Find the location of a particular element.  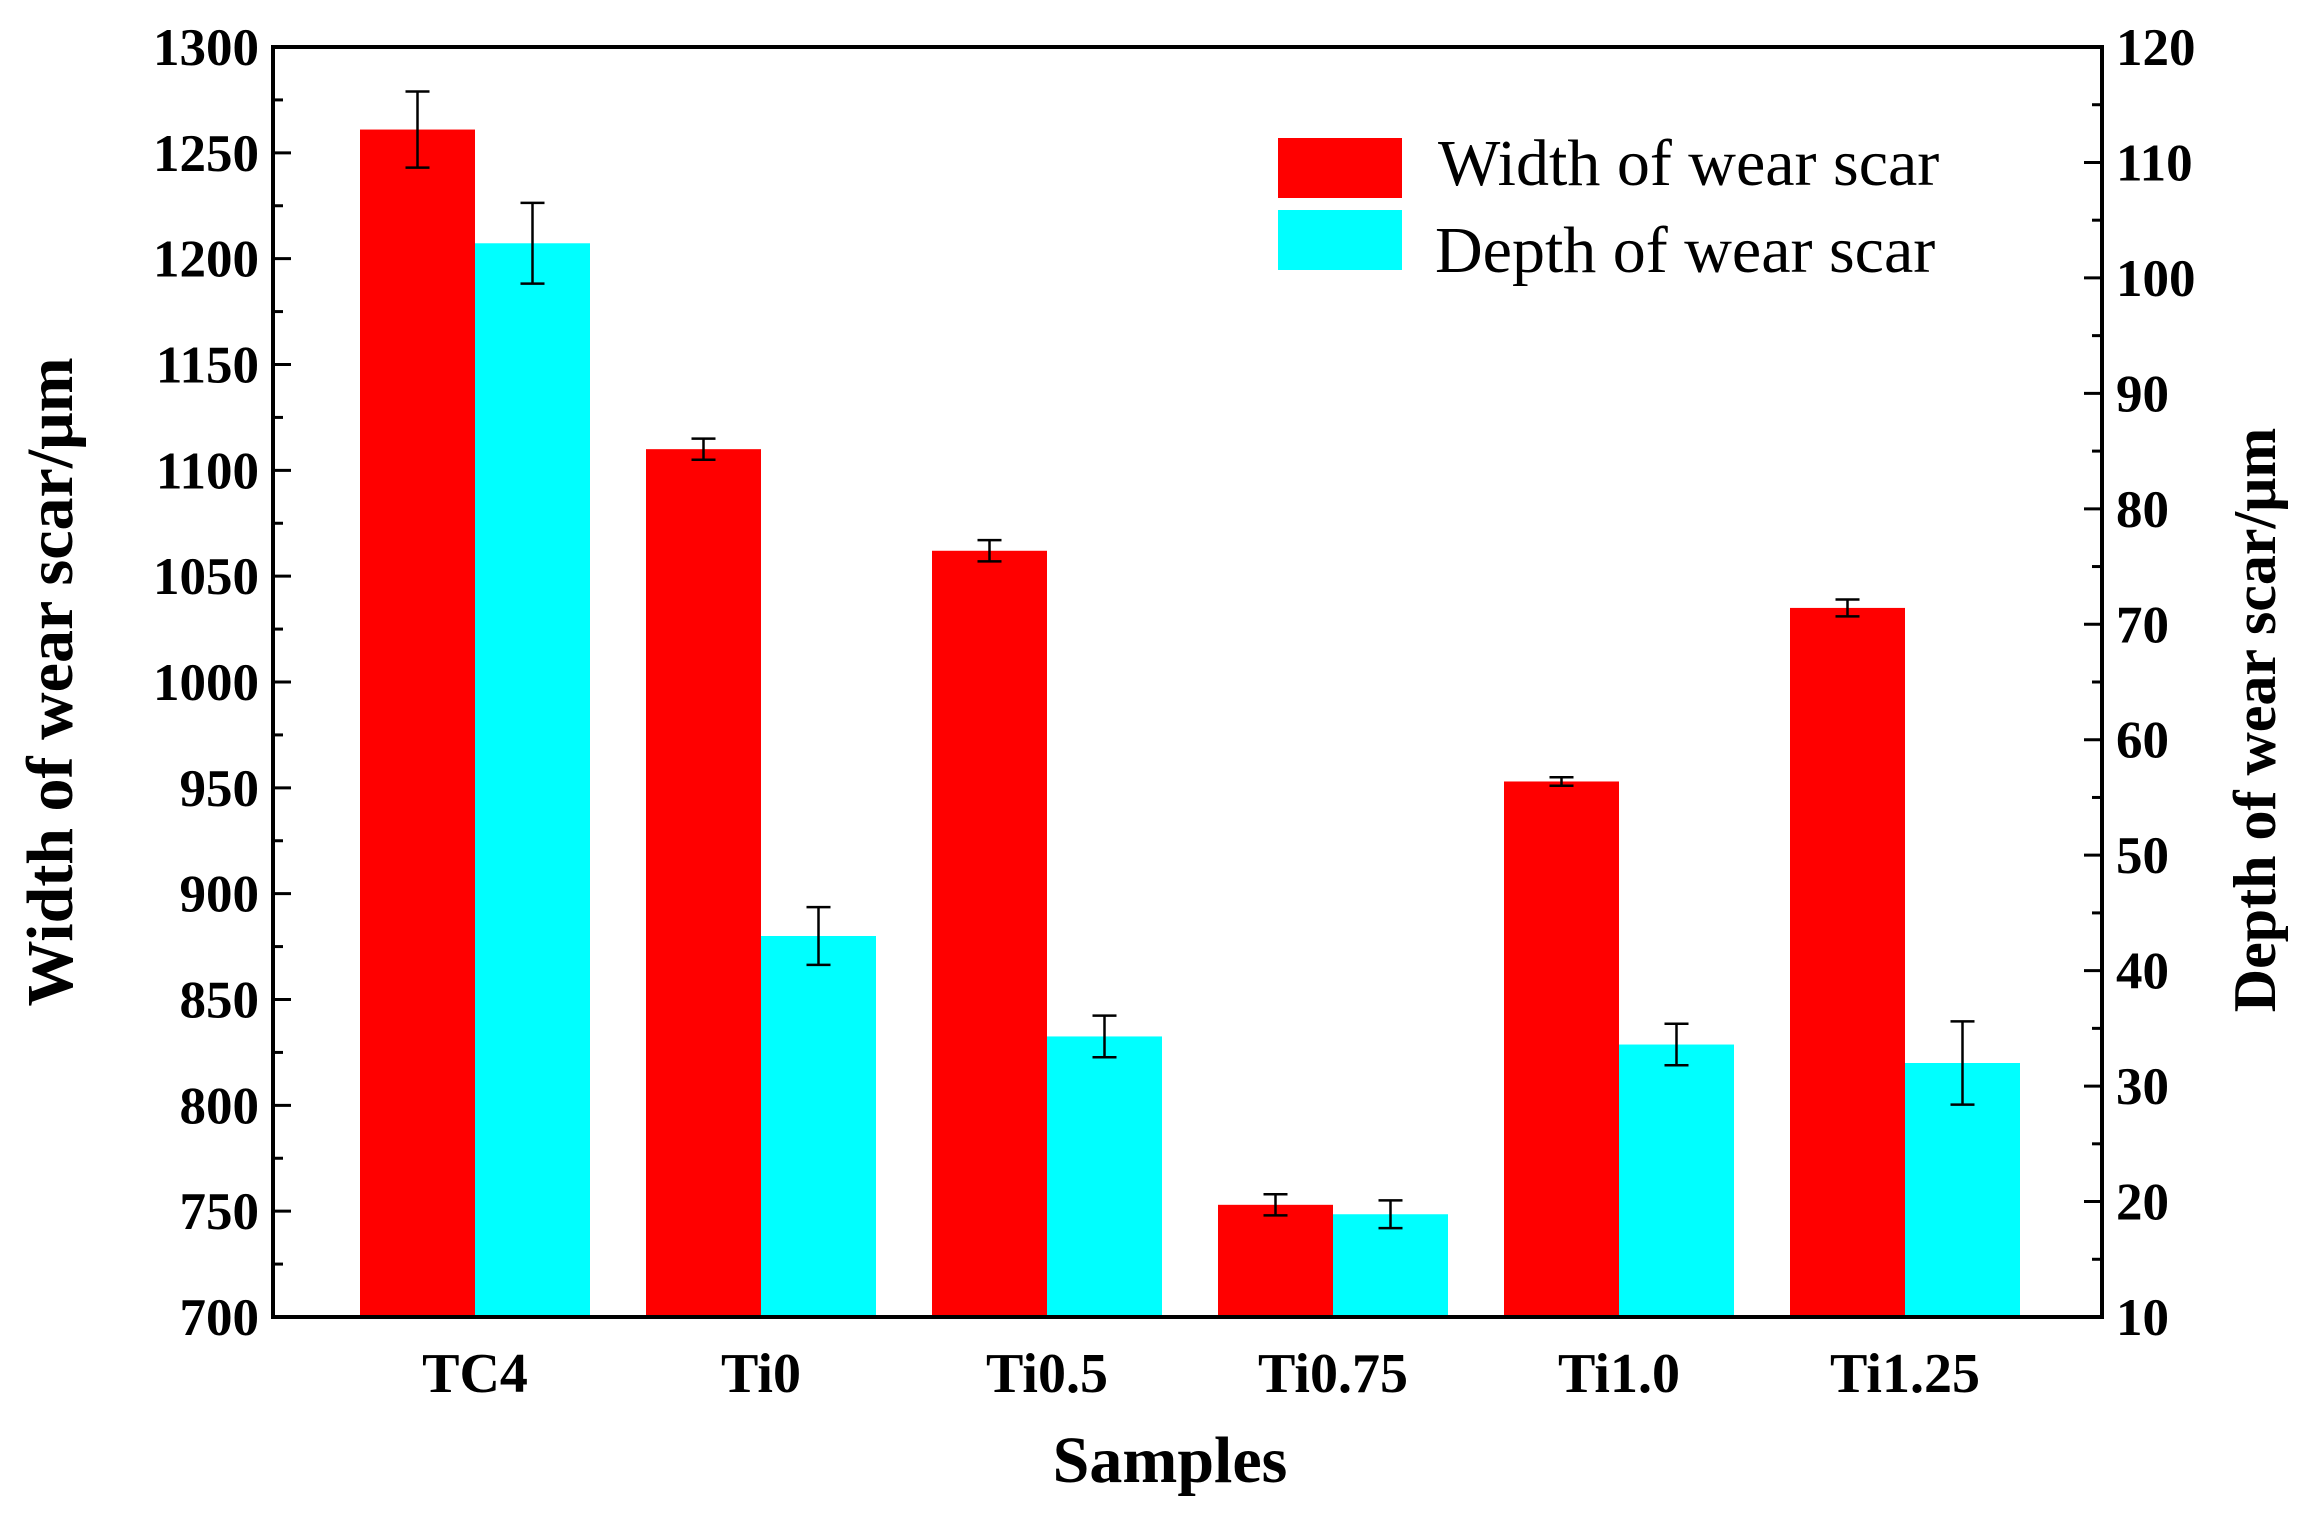

y-axis-title-right: Depth of wear scar/μm is located at coordinates (2255, 720).